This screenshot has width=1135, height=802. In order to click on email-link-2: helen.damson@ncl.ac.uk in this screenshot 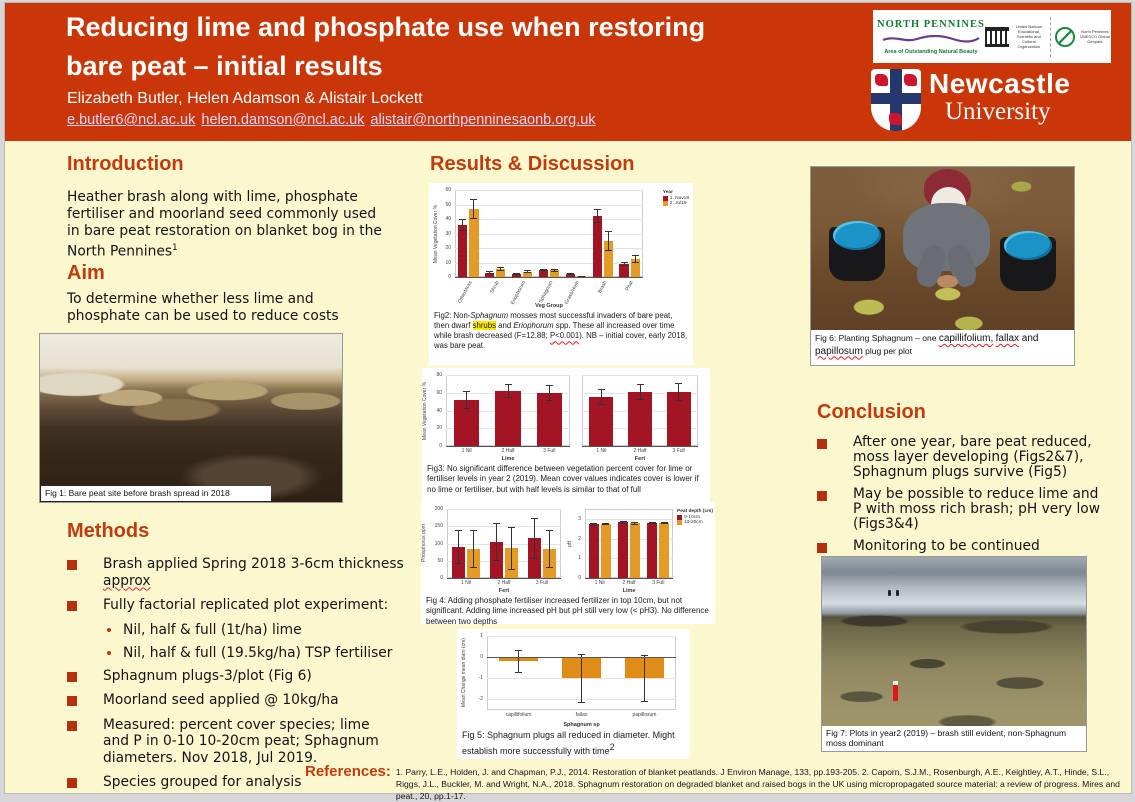, I will do `click(283, 120)`.